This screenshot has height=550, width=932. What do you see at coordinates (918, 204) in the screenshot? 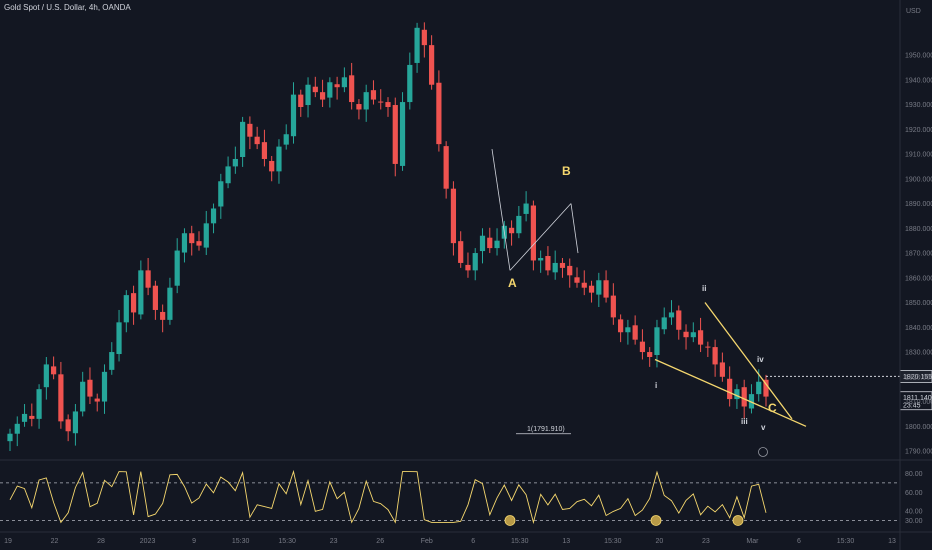
I see `price-tick-label: 1890.000` at bounding box center [918, 204].